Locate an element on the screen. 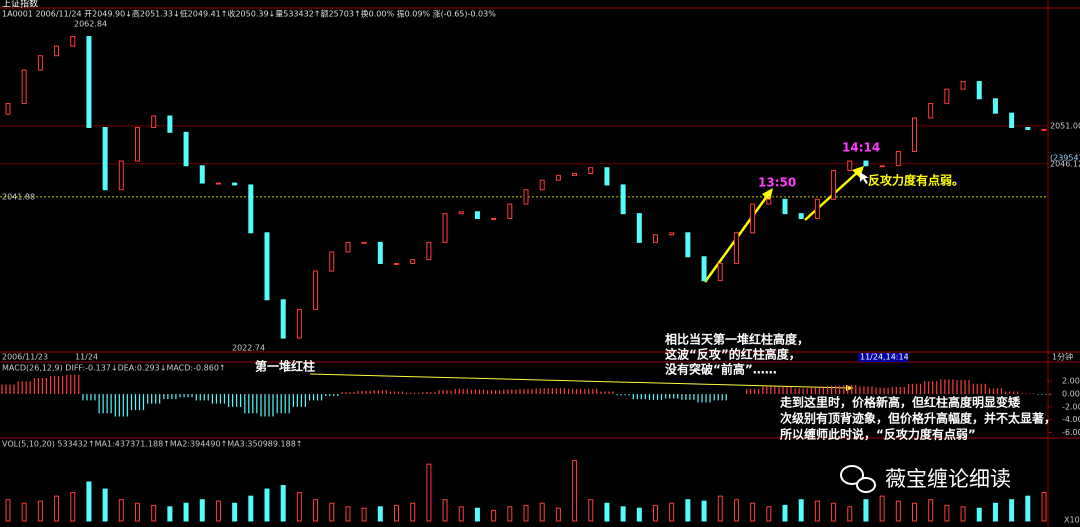 The width and height of the screenshot is (1080, 527). y-tick-label: -6.00 is located at coordinates (1071, 432).